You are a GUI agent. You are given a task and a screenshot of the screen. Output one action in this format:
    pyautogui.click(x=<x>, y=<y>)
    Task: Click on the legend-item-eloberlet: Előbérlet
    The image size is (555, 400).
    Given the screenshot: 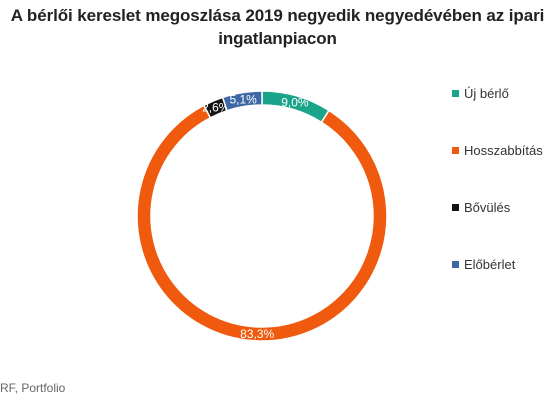 What is the action you would take?
    pyautogui.click(x=483, y=264)
    